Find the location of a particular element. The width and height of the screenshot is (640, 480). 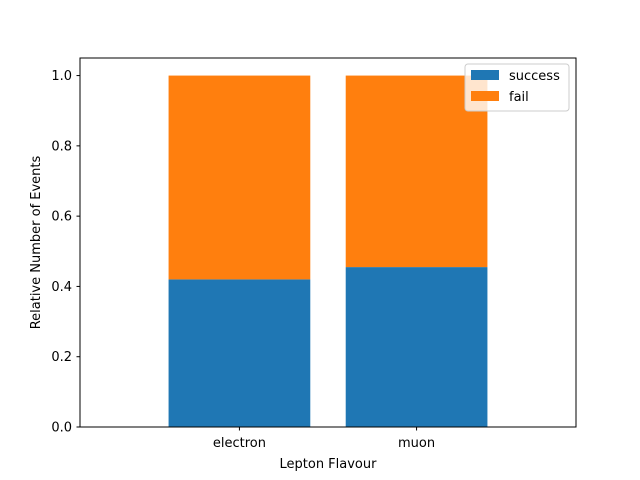

y-tick-label: 1.0 is located at coordinates (61, 76).